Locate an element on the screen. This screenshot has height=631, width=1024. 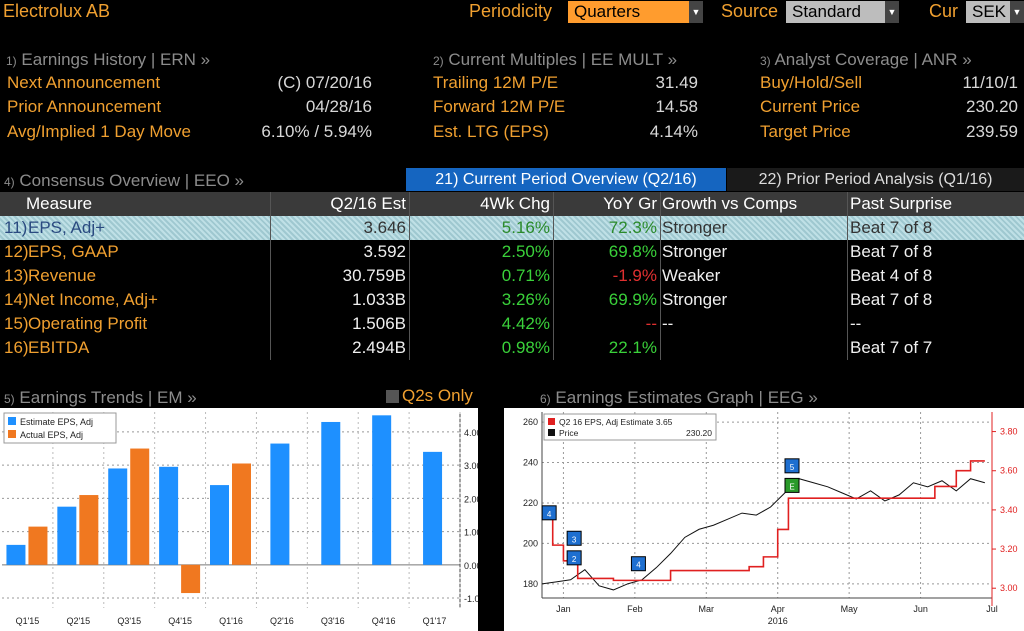
x-tick-label: Q1'15 is located at coordinates (28, 621).